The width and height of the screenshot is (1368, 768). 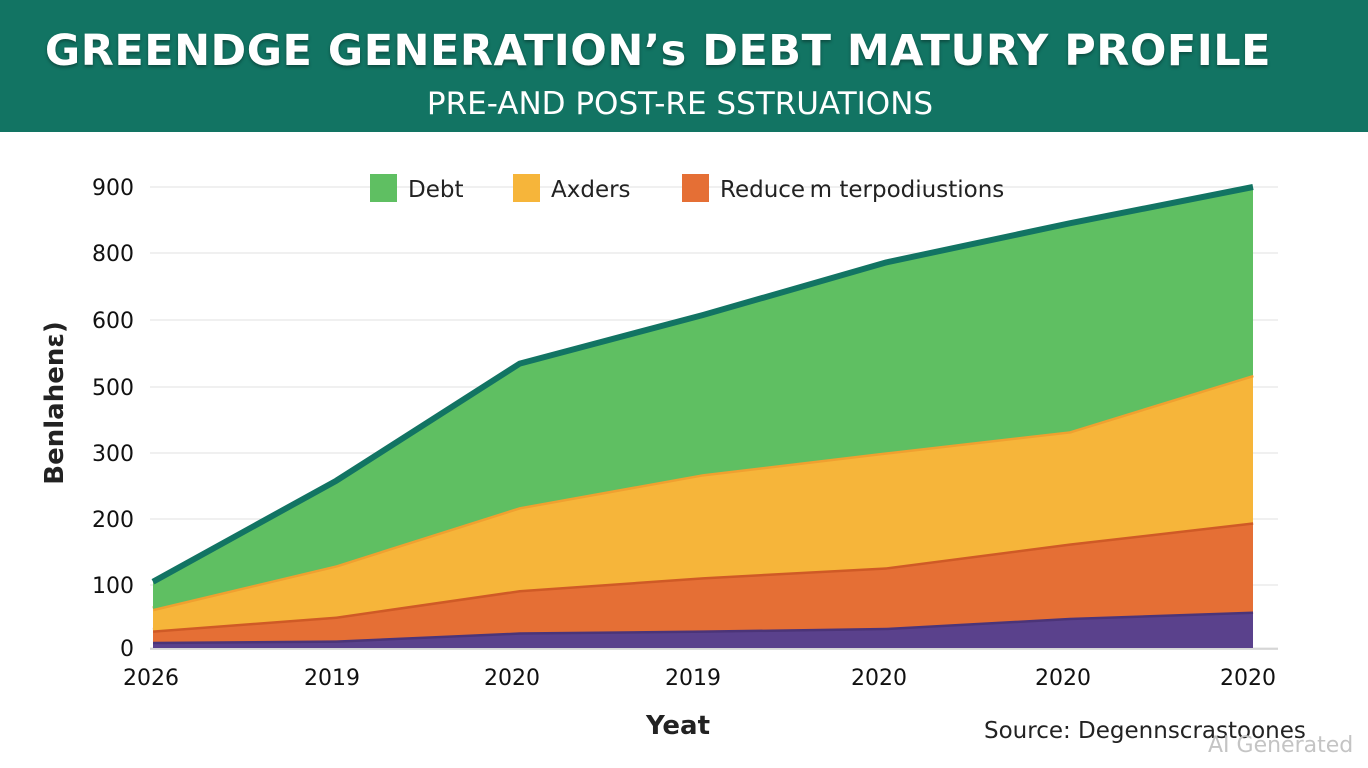 What do you see at coordinates (703, 582) in the screenshot?
I see `area-reduce-m-terpodiustions` at bounding box center [703, 582].